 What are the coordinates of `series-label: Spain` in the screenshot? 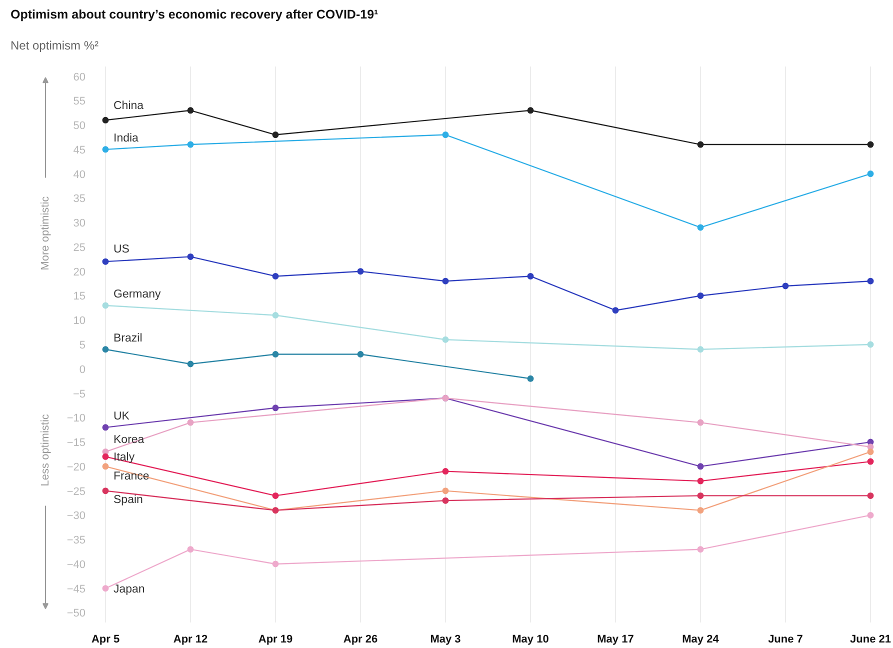 It's located at (128, 500).